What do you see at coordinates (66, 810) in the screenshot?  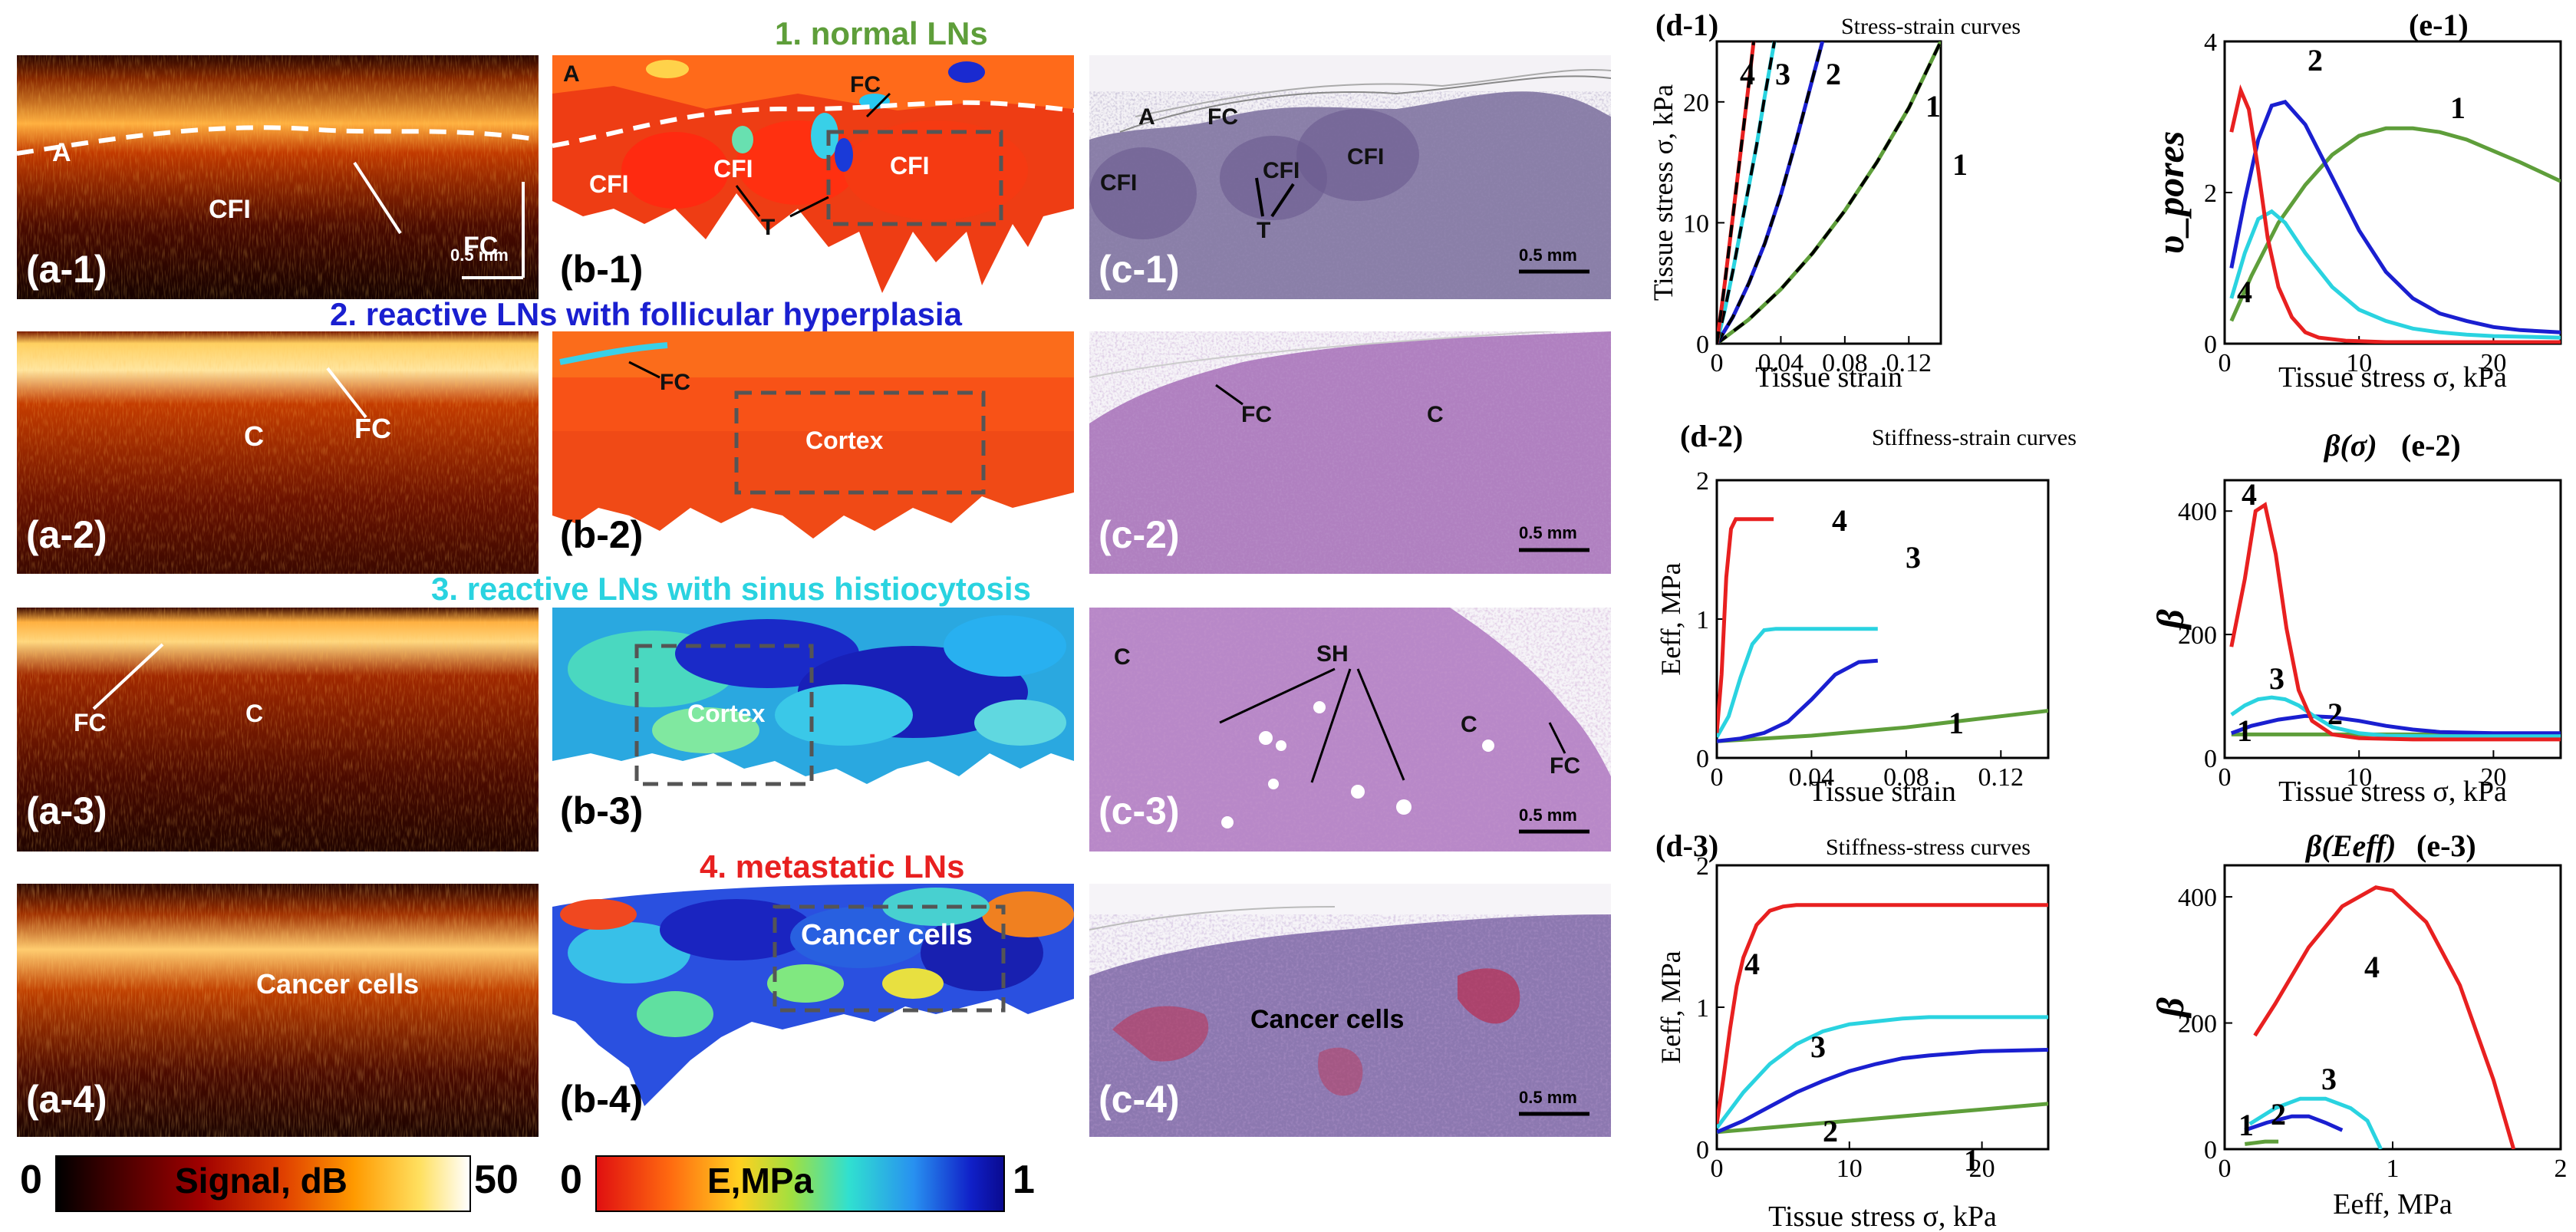 I see `panel-label-a3: (a-3)` at bounding box center [66, 810].